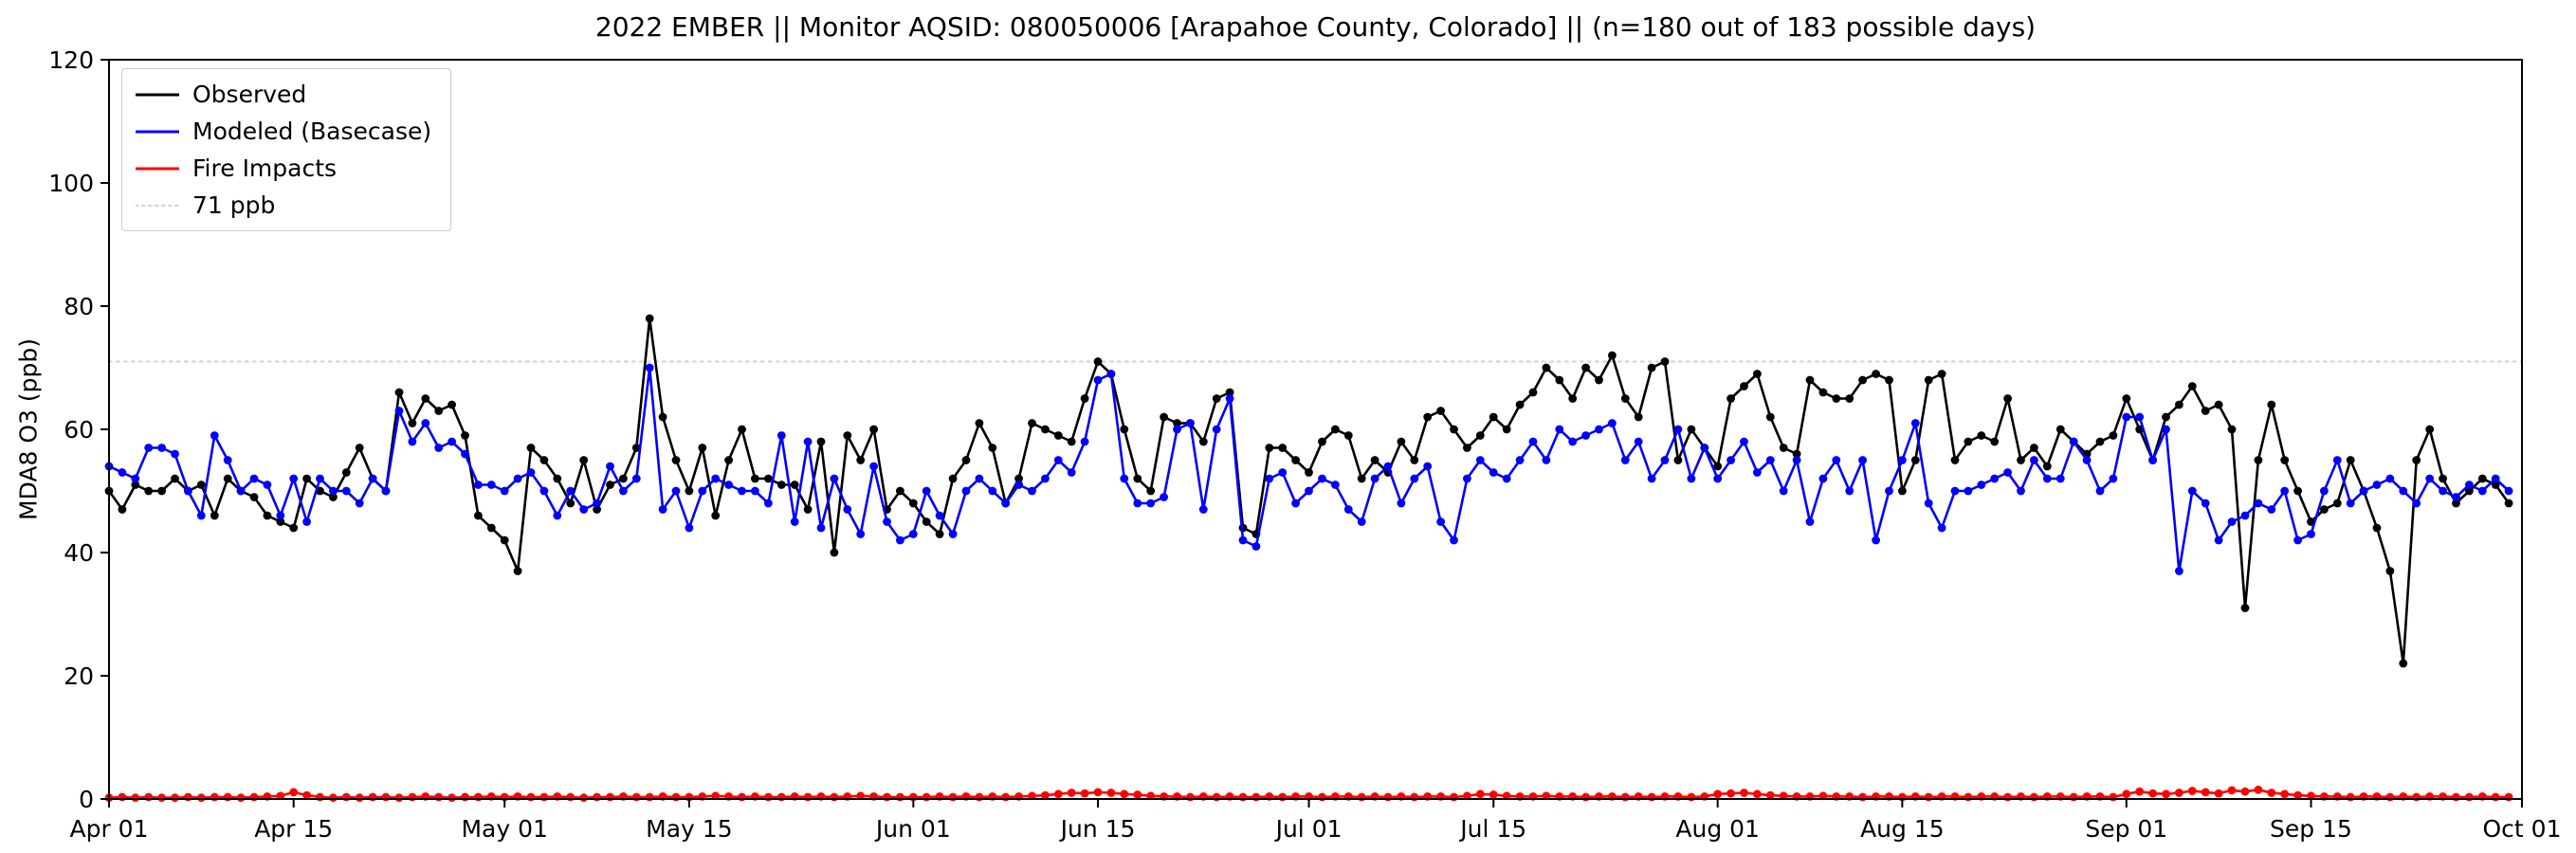 The height and width of the screenshot is (853, 2576). I want to click on y-tick-label: 40, so click(79, 553).